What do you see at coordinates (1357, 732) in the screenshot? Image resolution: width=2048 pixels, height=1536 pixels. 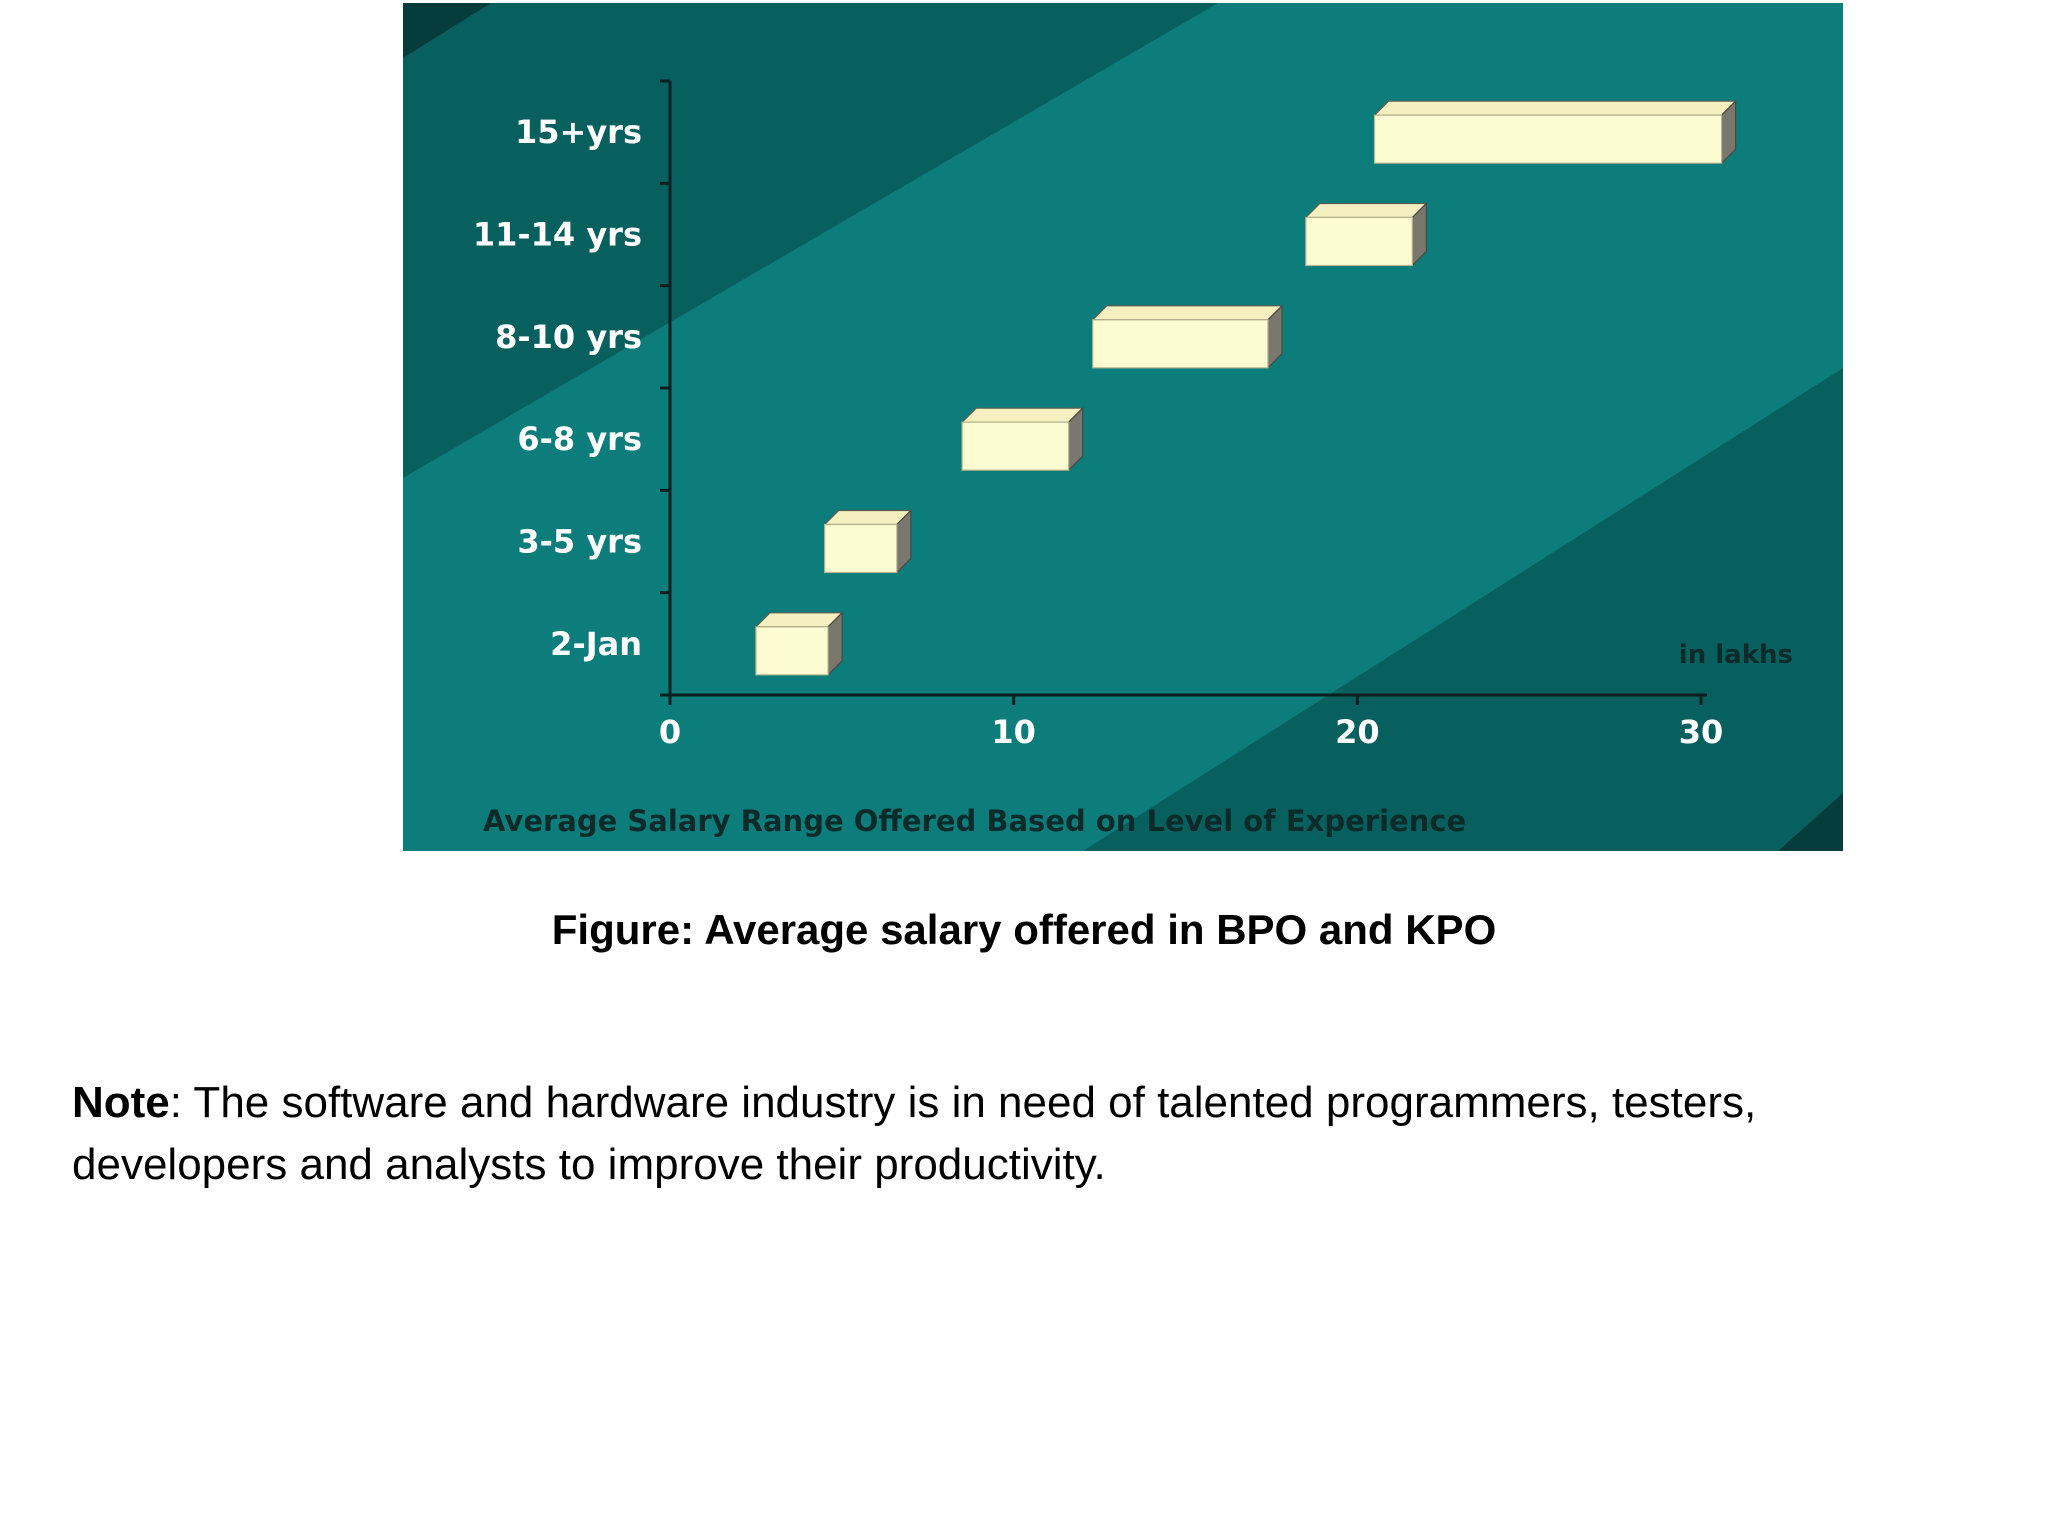 I see `x-tick-label: 20` at bounding box center [1357, 732].